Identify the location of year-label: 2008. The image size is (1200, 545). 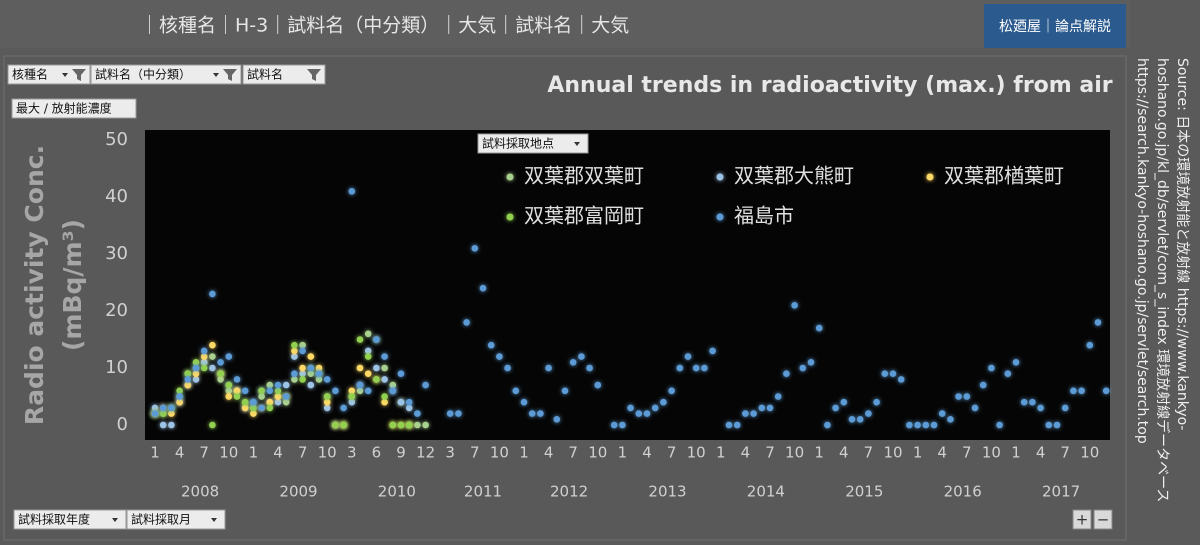
(200, 492).